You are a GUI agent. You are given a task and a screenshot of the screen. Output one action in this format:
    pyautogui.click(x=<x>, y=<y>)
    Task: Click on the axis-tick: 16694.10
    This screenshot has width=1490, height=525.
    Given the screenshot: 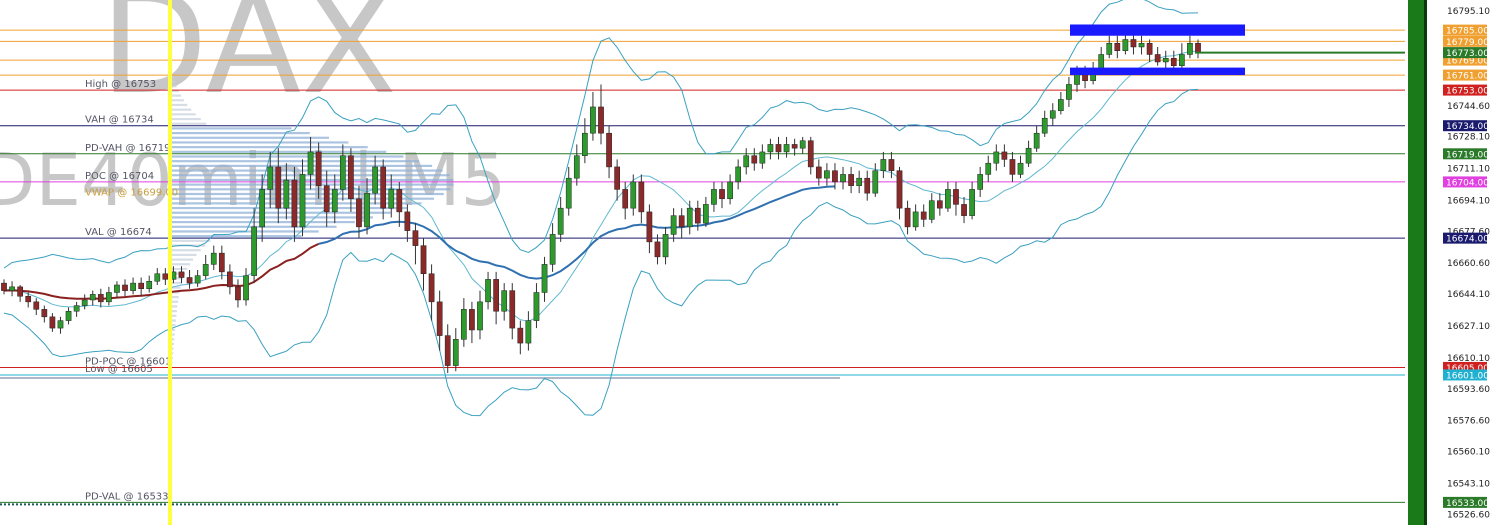 What is the action you would take?
    pyautogui.click(x=1468, y=201)
    